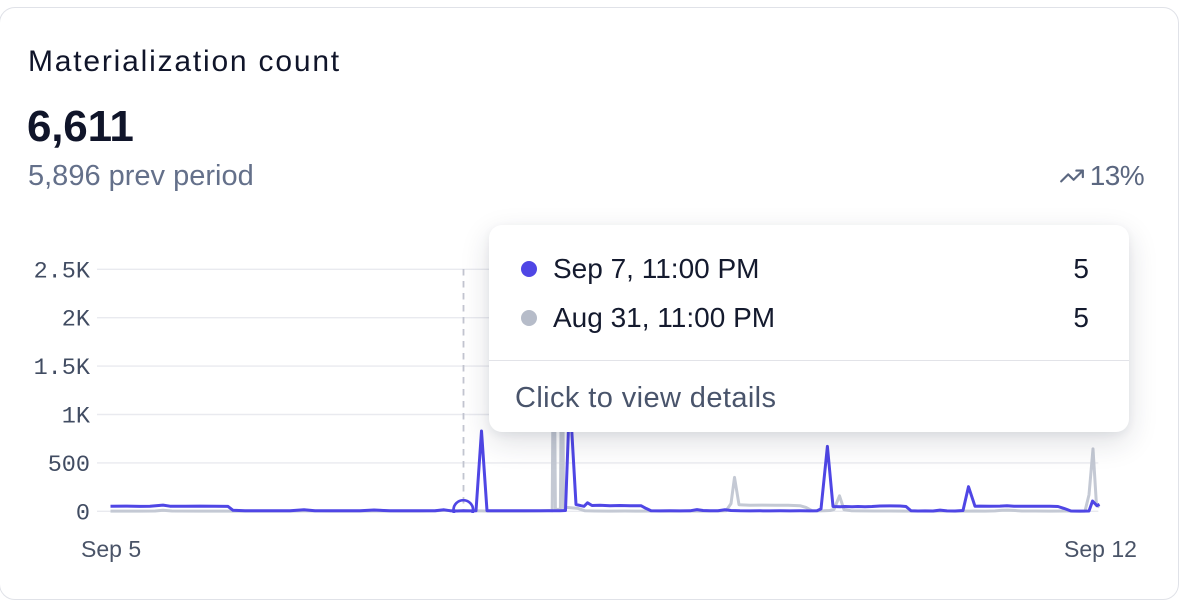 This screenshot has width=1186, height=608. Describe the element at coordinates (69, 465) in the screenshot. I see `svg-text: 500` at that location.